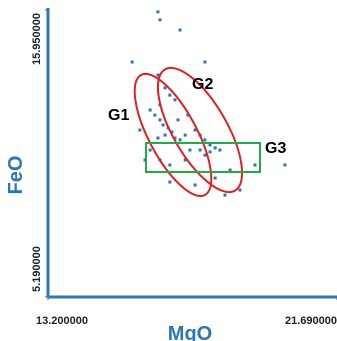 This screenshot has height=341, width=337. I want to click on y-tick-label: 5.190000, so click(37, 269).